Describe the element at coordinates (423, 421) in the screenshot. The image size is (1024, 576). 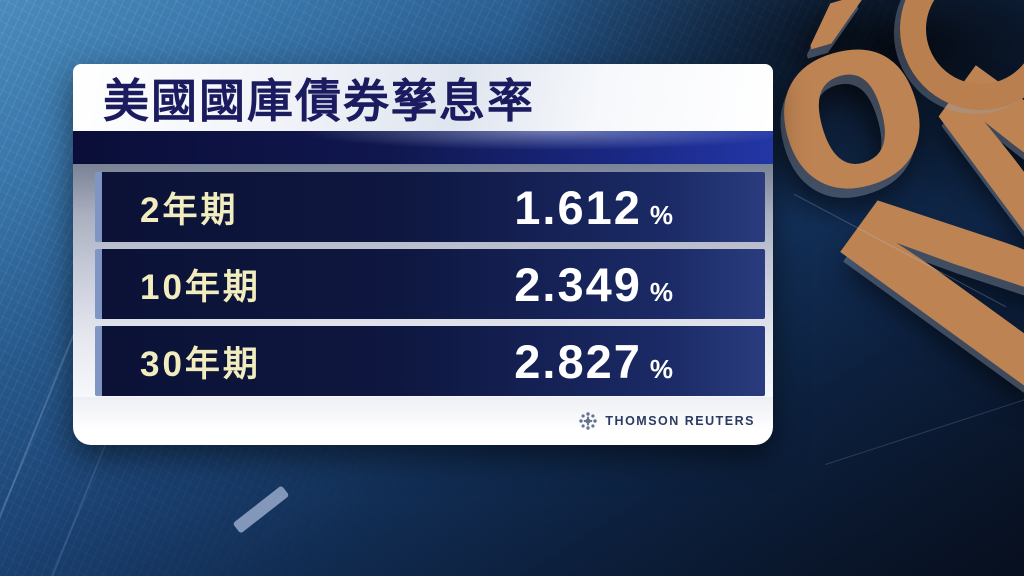
I see `source-attribution: THOMSON REUTERS` at that location.